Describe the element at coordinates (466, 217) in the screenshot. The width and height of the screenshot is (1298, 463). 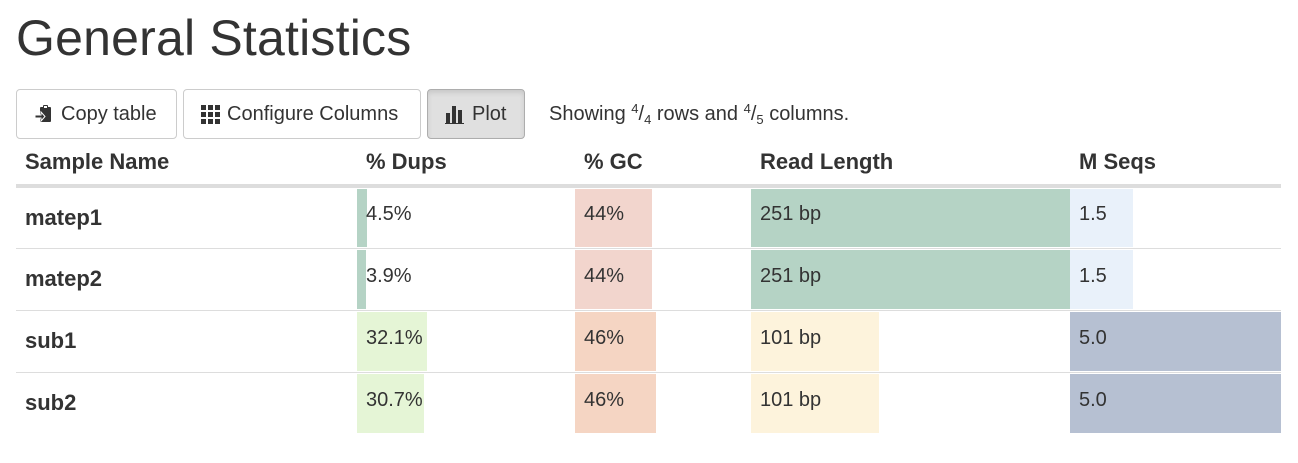
I see `dups-cell: 4.5%` at that location.